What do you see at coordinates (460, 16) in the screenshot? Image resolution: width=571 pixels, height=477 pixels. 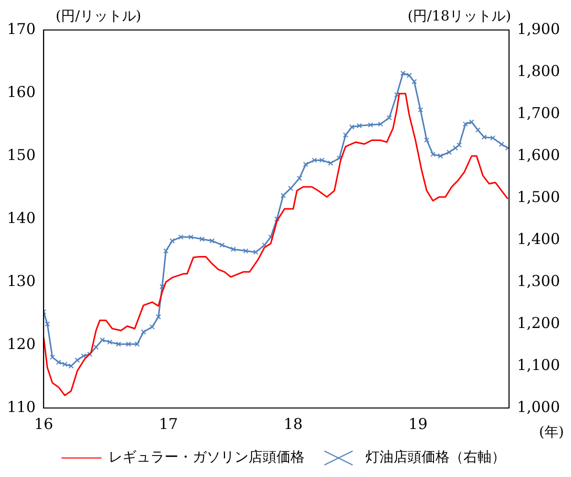 I see `y2-axis-title: (円/18リットル)` at bounding box center [460, 16].